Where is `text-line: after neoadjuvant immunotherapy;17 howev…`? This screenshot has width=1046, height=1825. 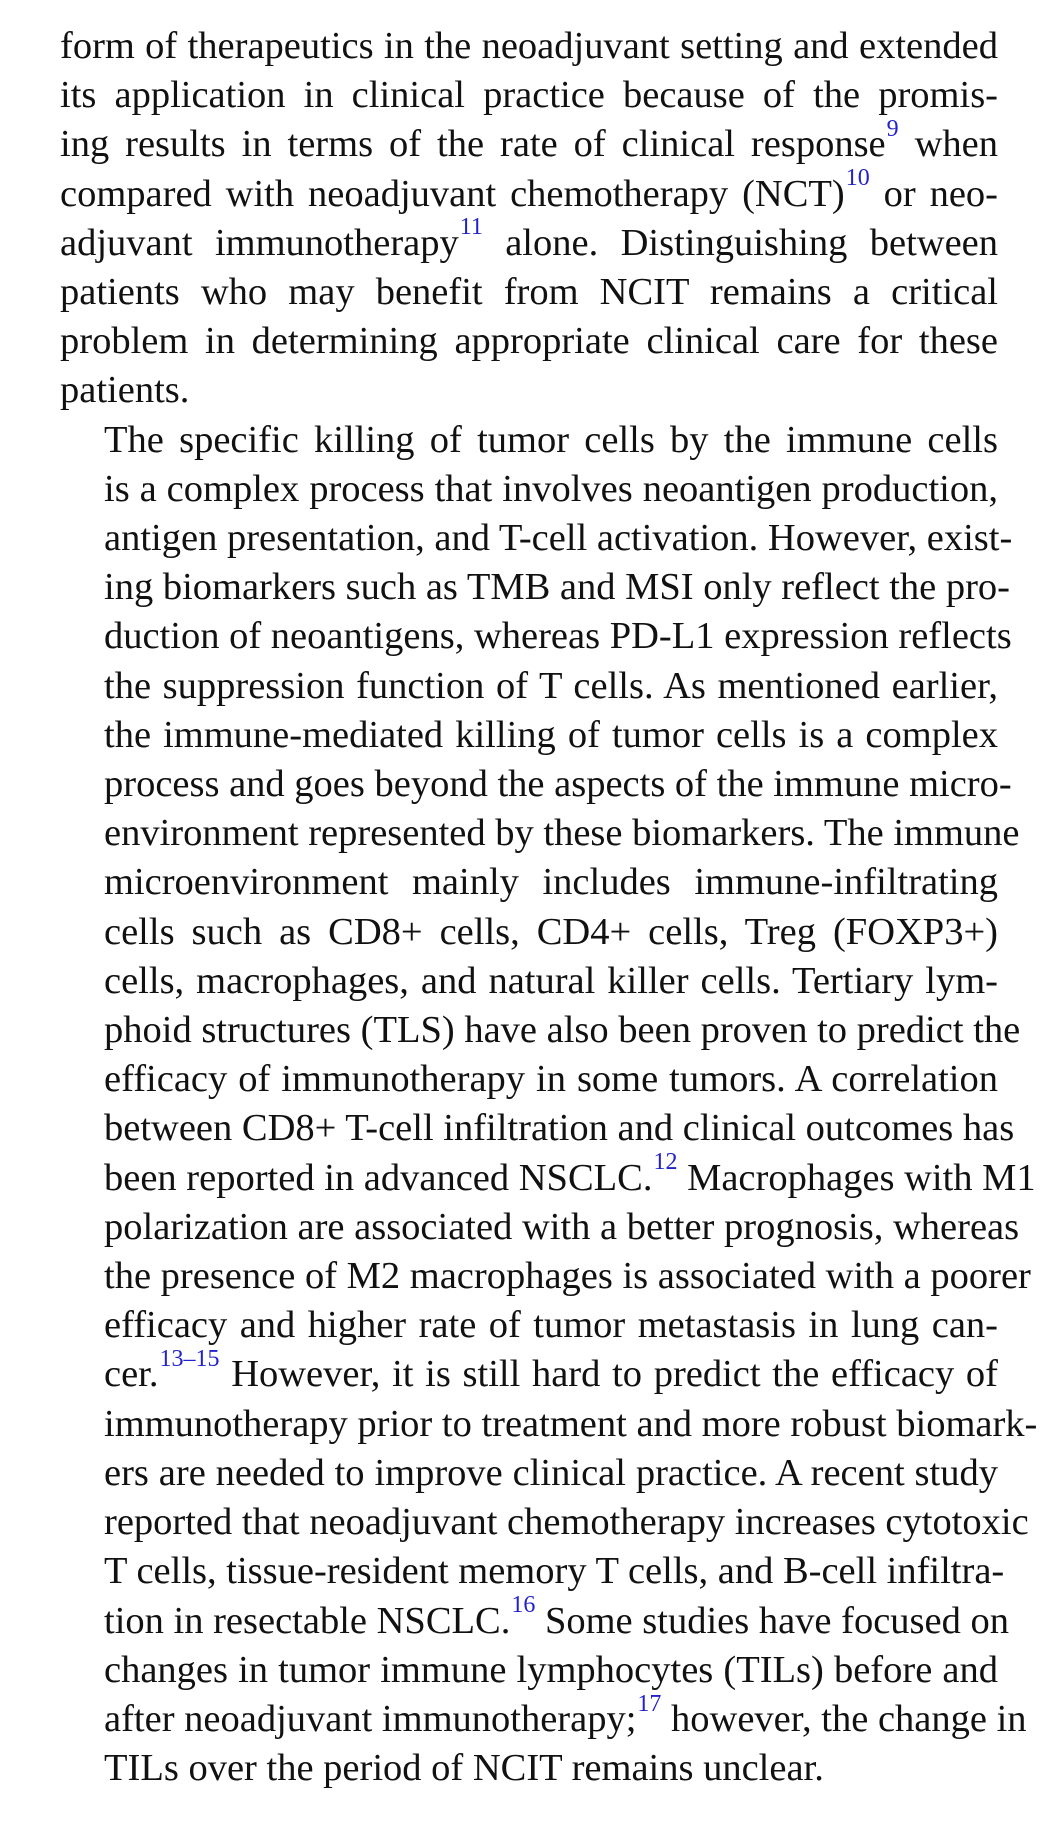 text-line: after neoadjuvant immunotherapy;17 howev… is located at coordinates (543, 1718).